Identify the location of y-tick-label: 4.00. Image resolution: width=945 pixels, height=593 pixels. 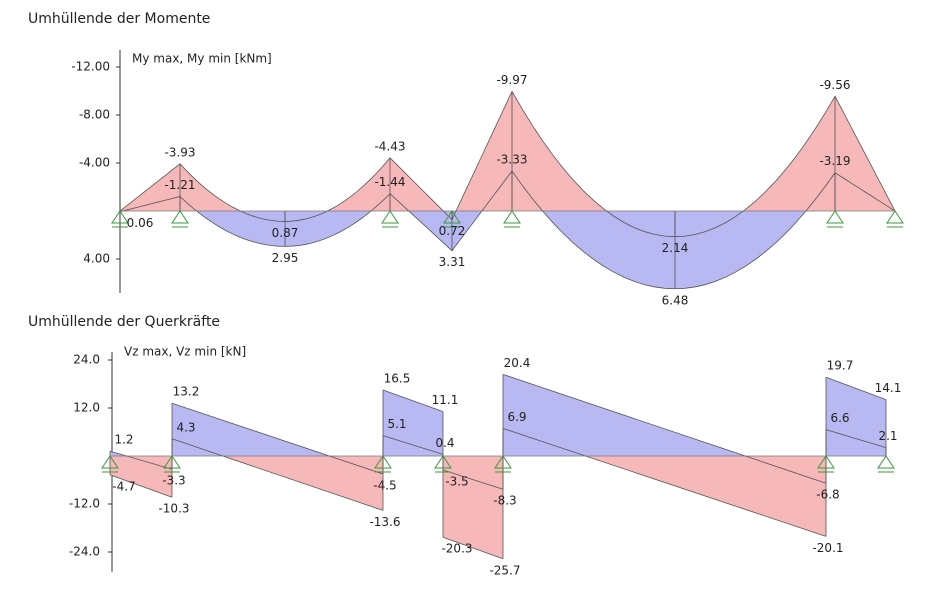
(96, 259).